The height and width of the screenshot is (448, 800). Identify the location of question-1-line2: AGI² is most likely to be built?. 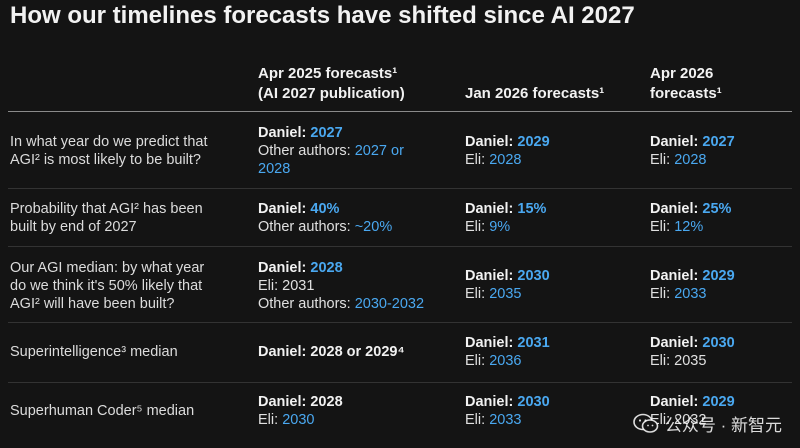
(105, 160).